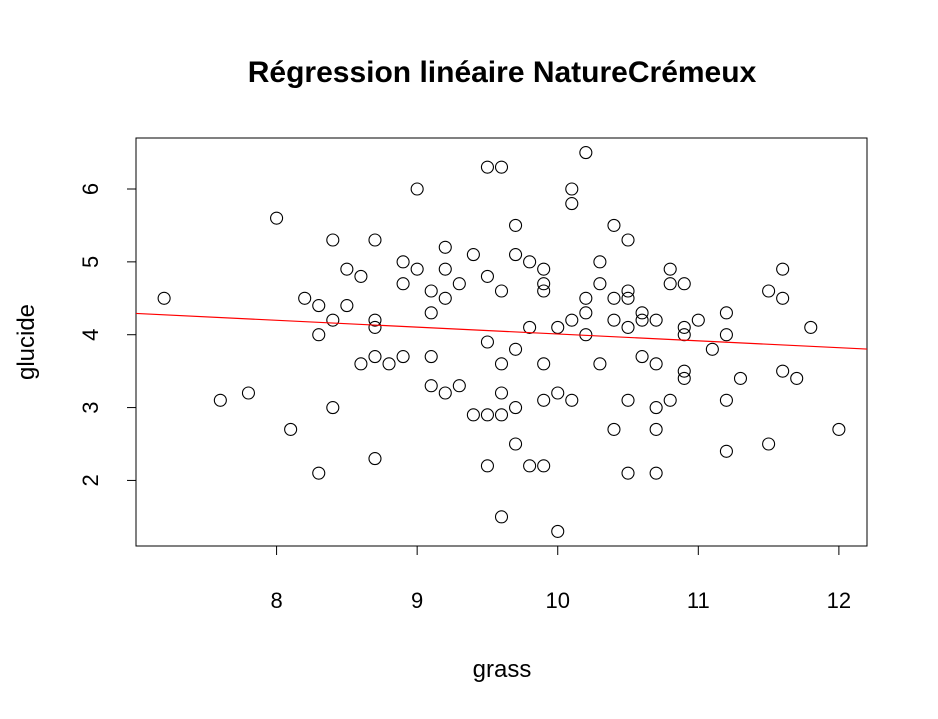  What do you see at coordinates (276, 600) in the screenshot?
I see `x-tick-label: 8` at bounding box center [276, 600].